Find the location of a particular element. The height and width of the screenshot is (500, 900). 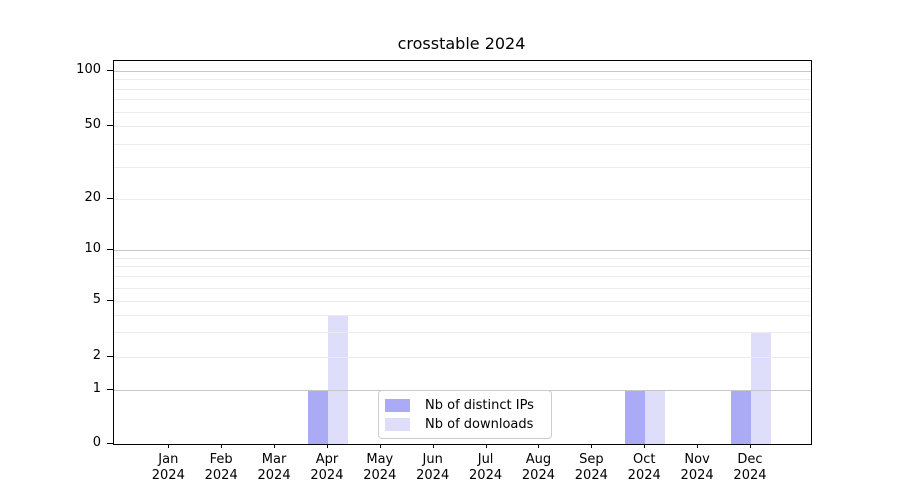

x-tick-may is located at coordinates (380, 446).